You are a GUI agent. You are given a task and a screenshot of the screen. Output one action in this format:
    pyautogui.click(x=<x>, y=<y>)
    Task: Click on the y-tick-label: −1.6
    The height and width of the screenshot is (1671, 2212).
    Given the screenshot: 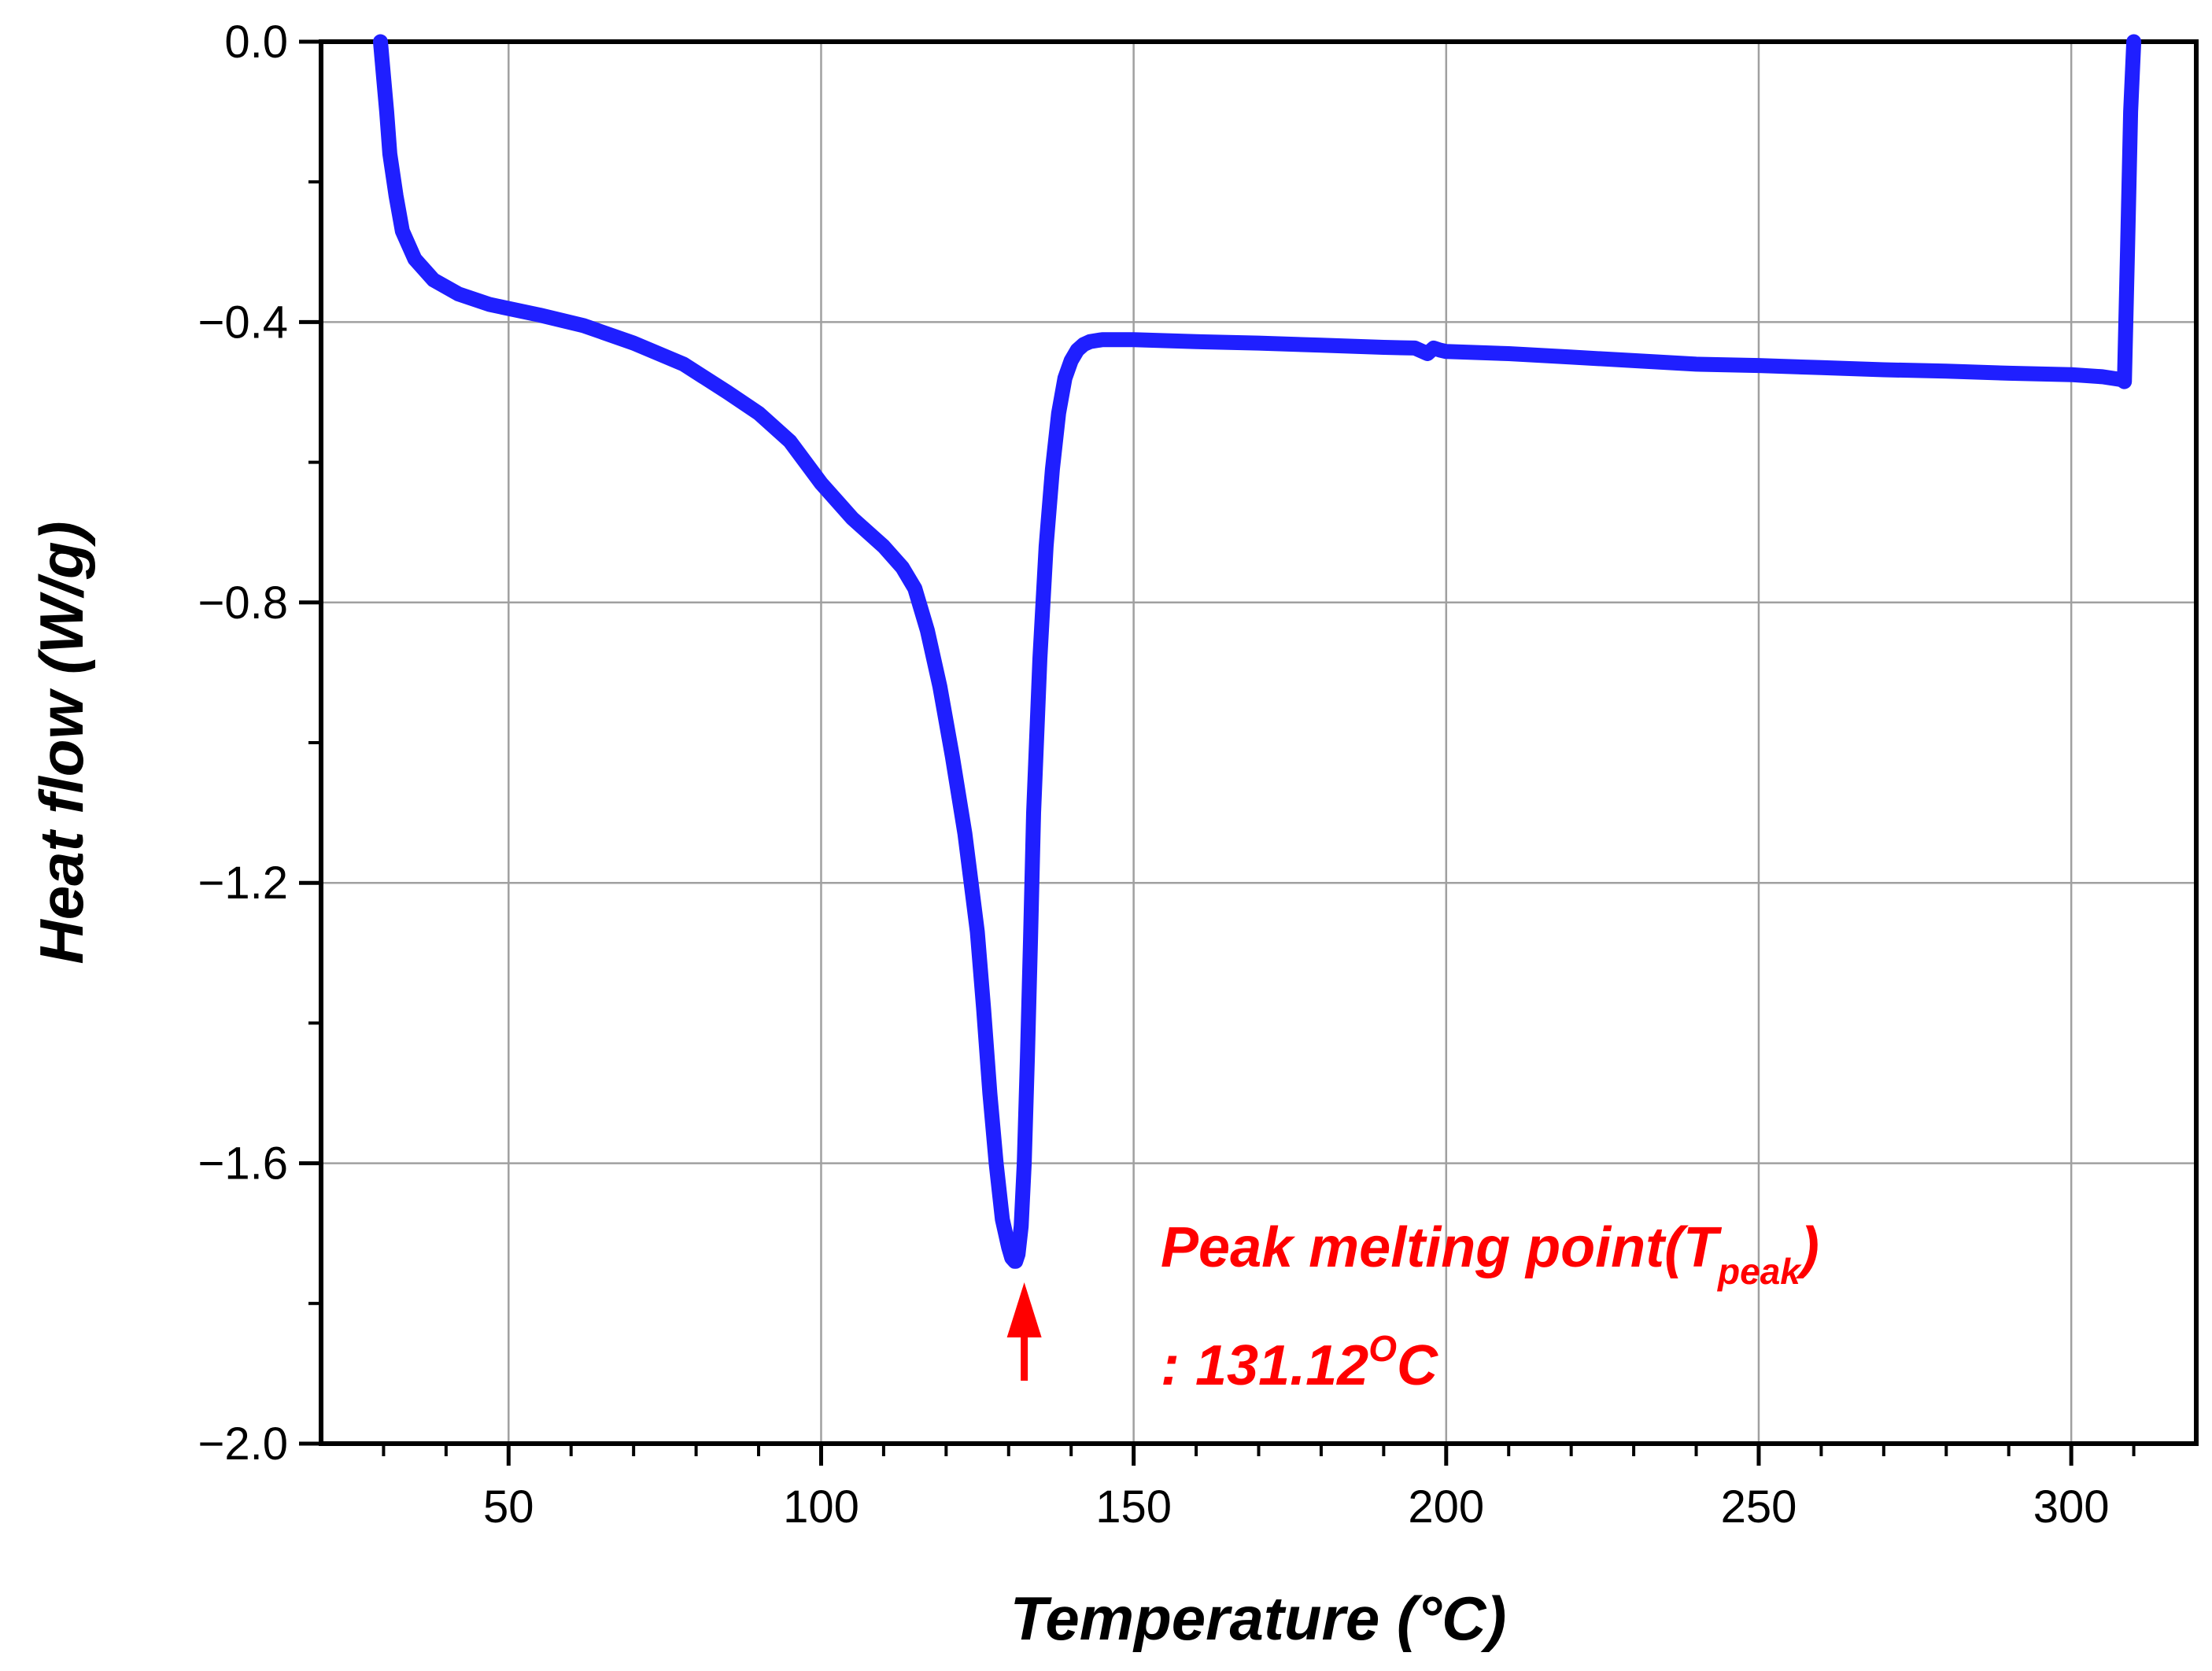 What is the action you would take?
    pyautogui.click(x=243, y=1164)
    